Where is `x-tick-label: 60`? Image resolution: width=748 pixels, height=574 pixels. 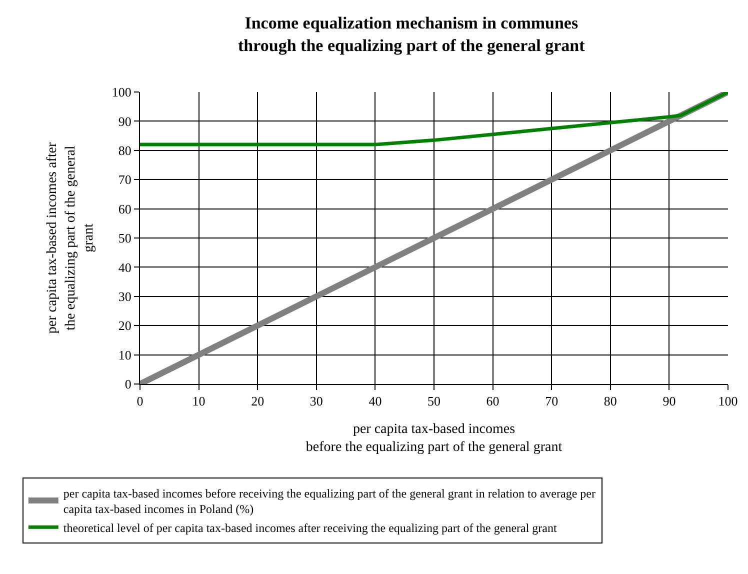 x-tick-label: 60 is located at coordinates (493, 401).